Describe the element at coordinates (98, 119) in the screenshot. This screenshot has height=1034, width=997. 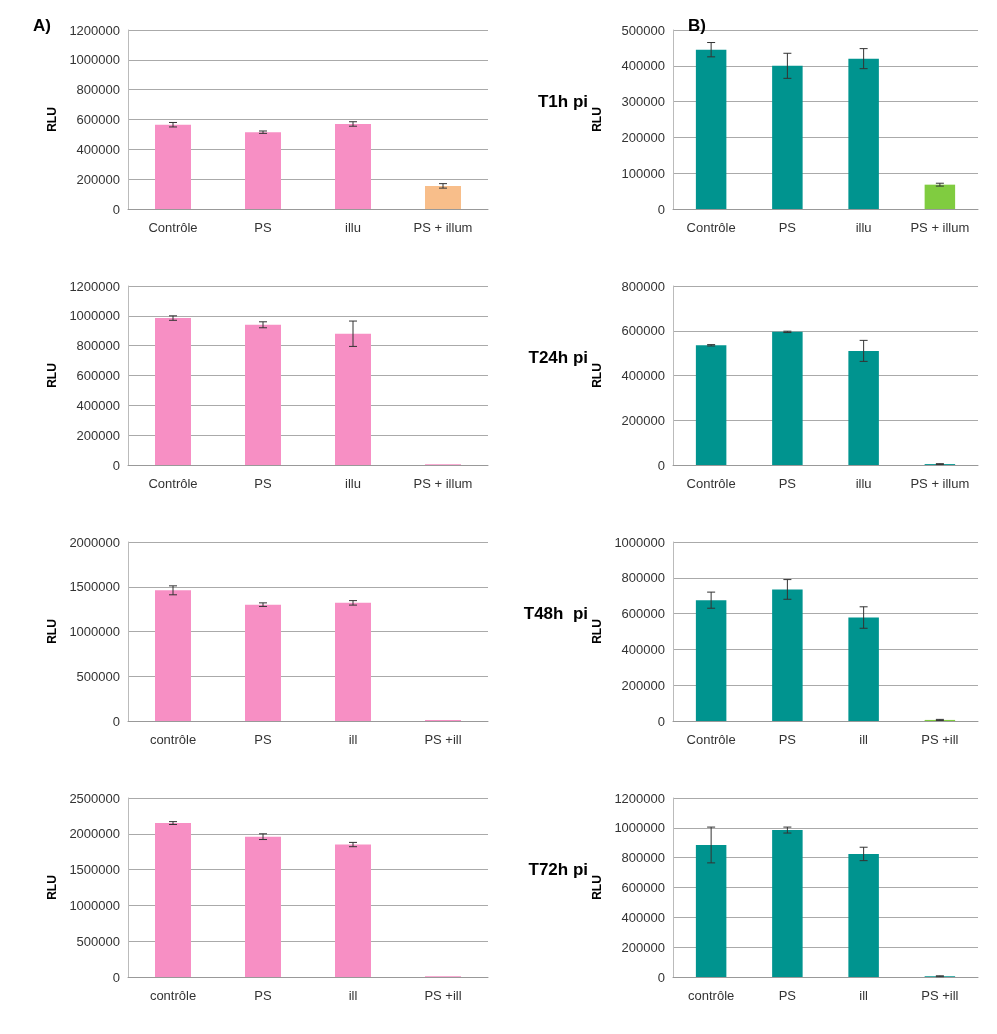
I see `y-tick-label: 600000` at that location.